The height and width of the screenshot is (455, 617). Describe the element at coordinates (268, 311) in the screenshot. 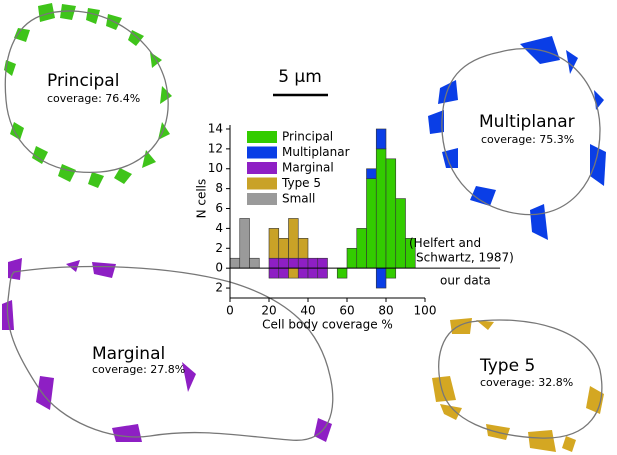

I see `x-tick-label: 20` at that location.